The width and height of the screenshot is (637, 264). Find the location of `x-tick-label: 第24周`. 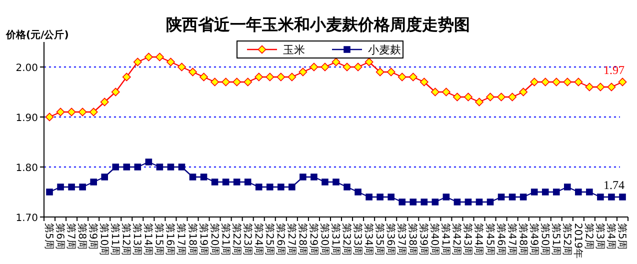

x-tick-label: 第24周 is located at coordinates (258, 239).